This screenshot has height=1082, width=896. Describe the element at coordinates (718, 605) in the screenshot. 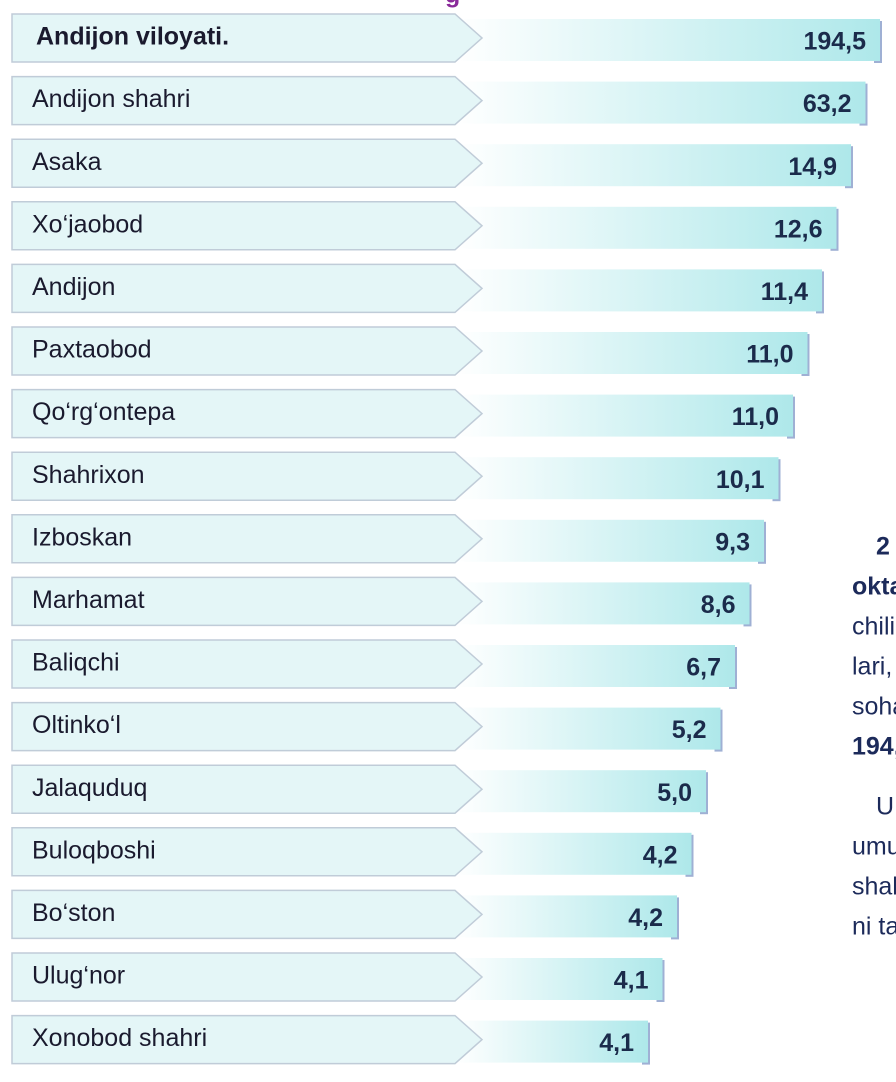

I see `value-label: 8,6` at that location.